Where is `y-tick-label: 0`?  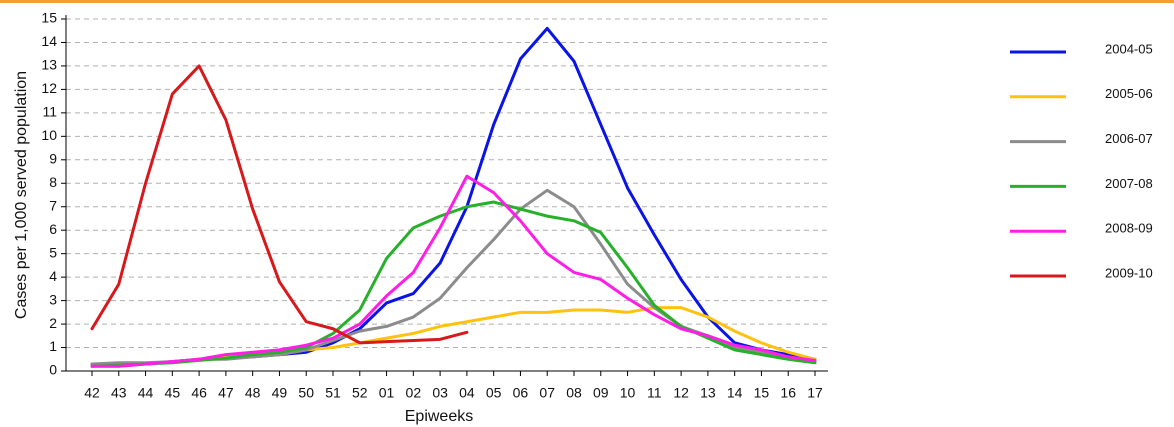
y-tick-label: 0 is located at coordinates (53, 370).